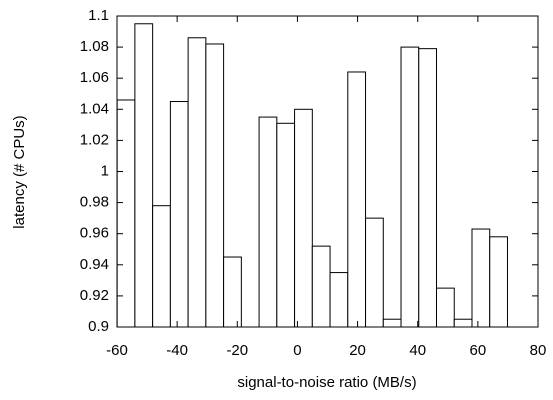 This screenshot has width=553, height=400. I want to click on y-tick-label: 0.92, so click(94, 295).